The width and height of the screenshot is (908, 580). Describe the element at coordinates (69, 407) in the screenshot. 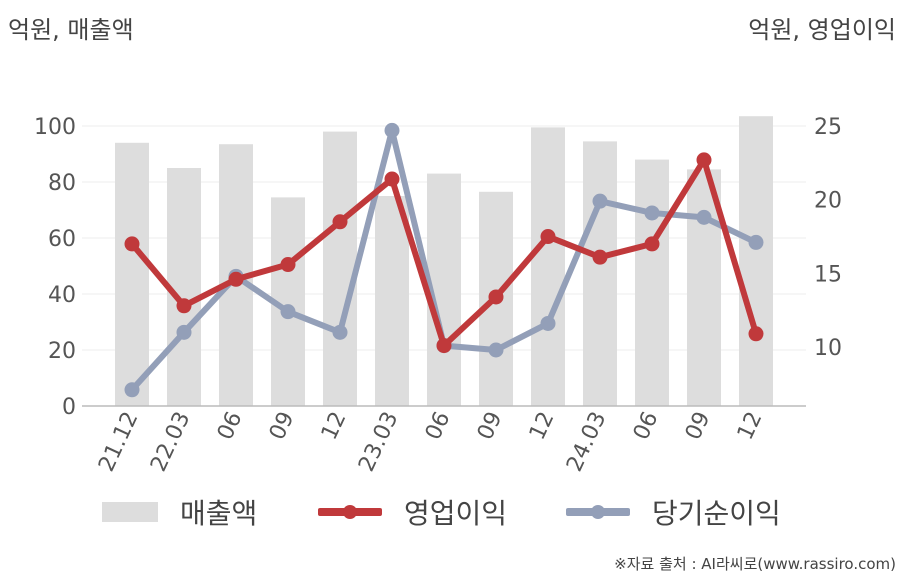

I see `y-left-tick-label: 0` at that location.